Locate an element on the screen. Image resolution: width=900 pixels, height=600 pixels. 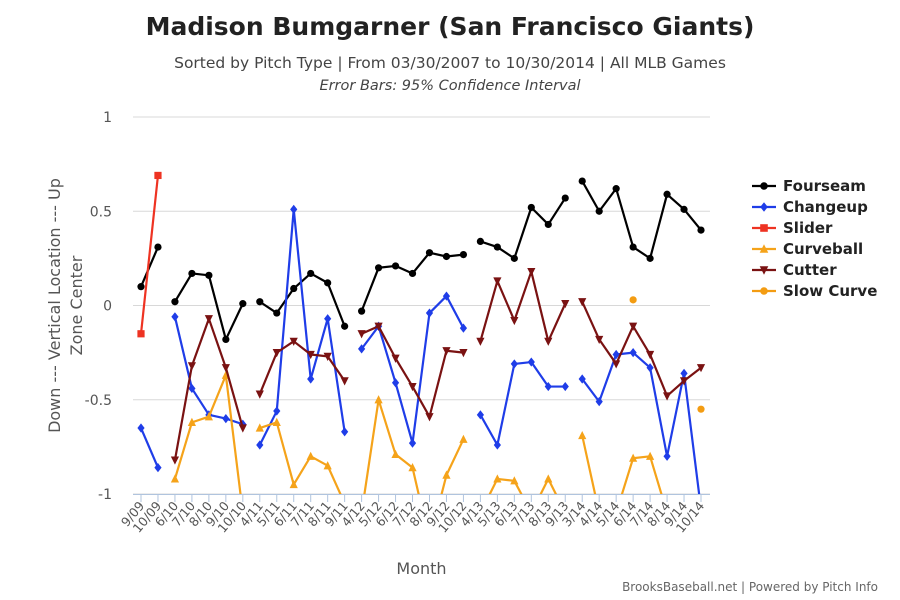
legend-marker-slider is located at coordinates (764, 228).